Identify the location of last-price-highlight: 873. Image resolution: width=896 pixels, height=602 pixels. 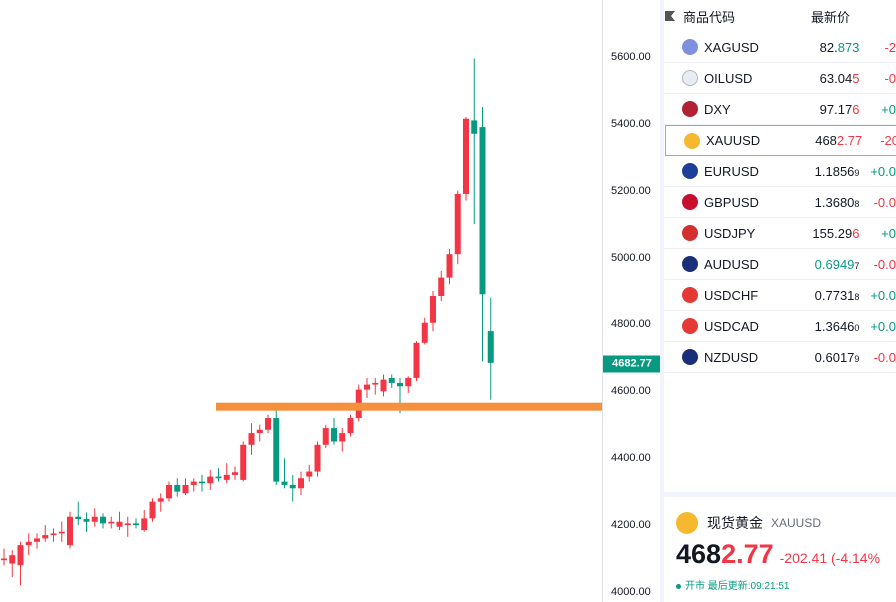
(848, 47).